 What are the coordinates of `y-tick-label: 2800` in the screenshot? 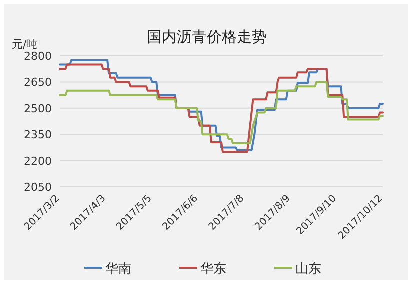 It's located at (38, 56).